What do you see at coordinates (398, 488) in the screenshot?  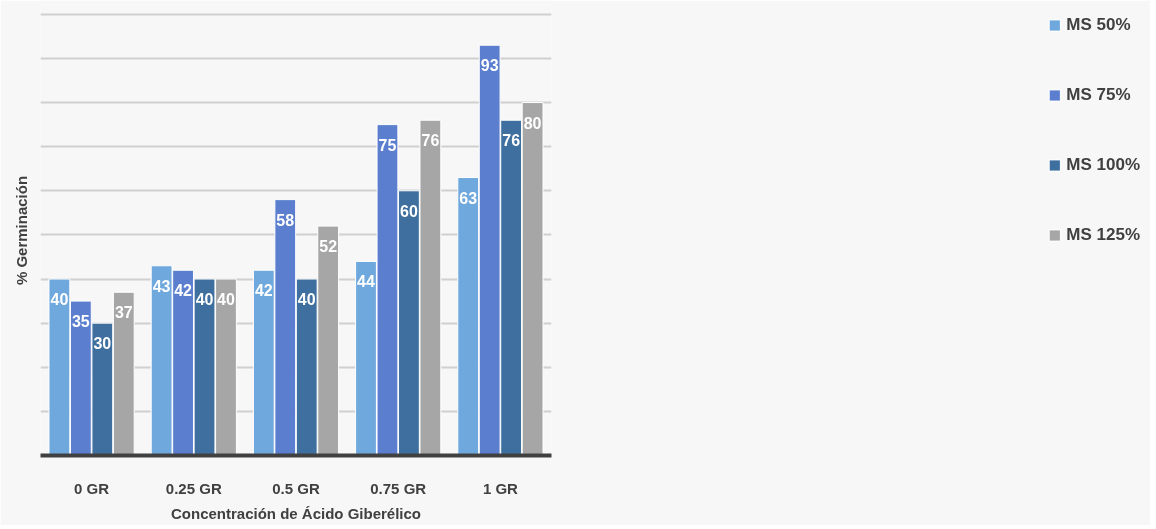 I see `x-tick-label: 0.75 GR` at bounding box center [398, 488].